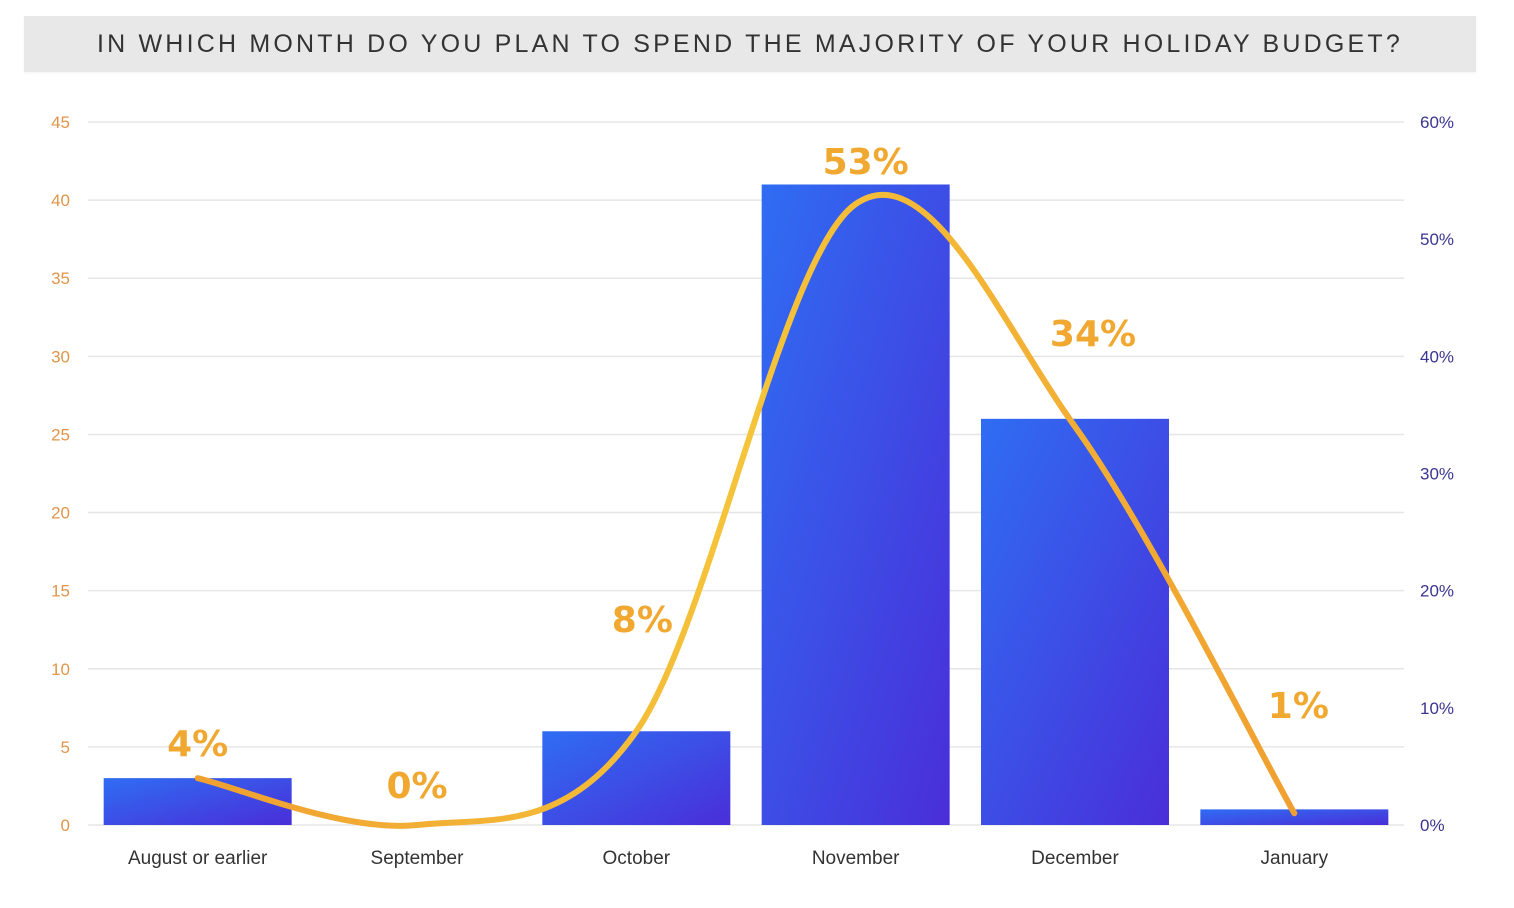 Image resolution: width=1514 pixels, height=908 pixels. Describe the element at coordinates (65, 747) in the screenshot. I see `left-tick-label: 5` at that location.